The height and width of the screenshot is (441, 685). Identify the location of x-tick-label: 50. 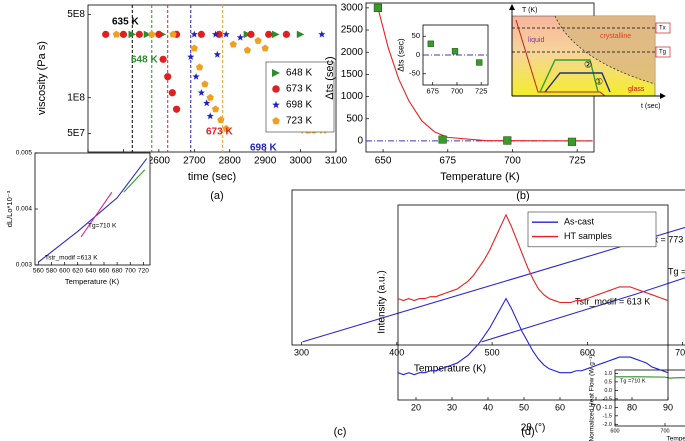
(524, 407).